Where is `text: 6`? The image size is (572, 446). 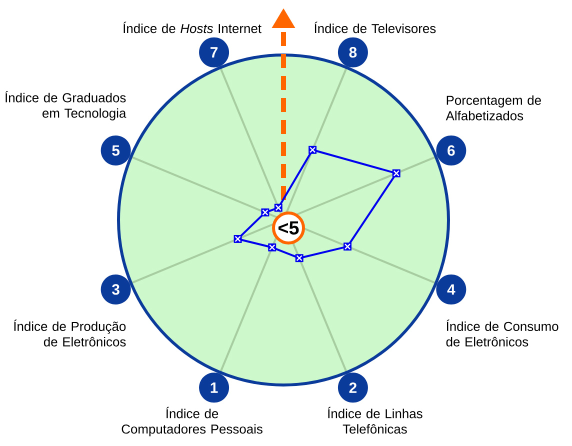
text: 6 is located at coordinates (451, 150).